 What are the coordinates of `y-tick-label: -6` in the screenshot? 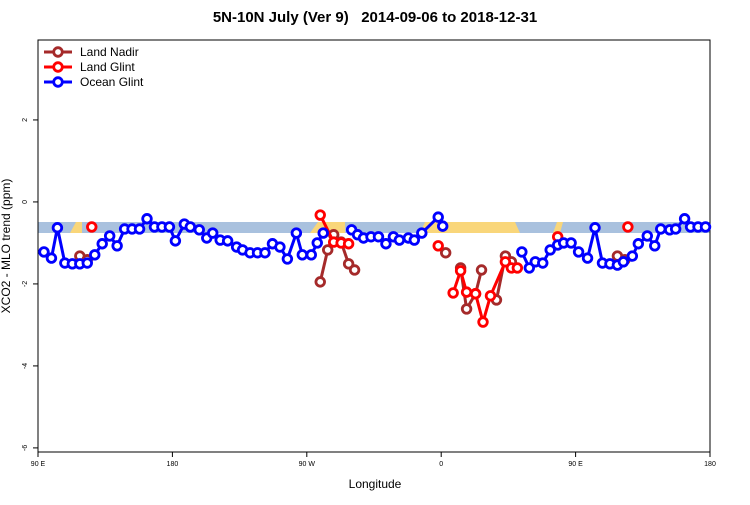 It's located at (25, 448).